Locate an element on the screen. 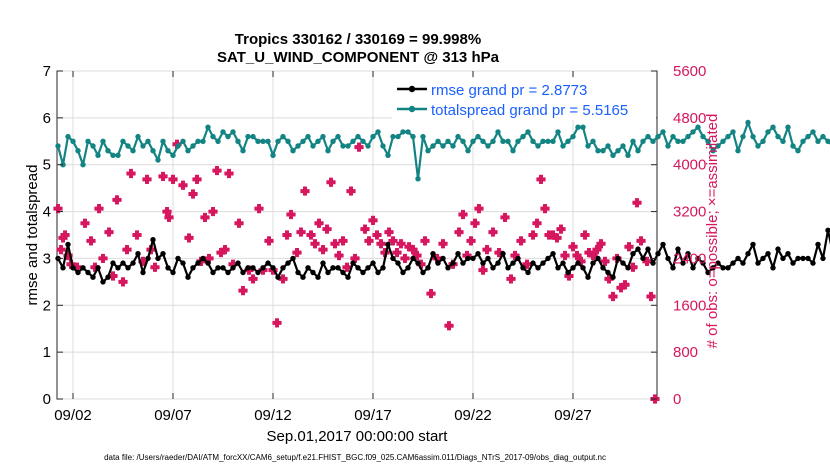 The height and width of the screenshot is (475, 830). x-tick-label: 09/07 is located at coordinates (173, 415).